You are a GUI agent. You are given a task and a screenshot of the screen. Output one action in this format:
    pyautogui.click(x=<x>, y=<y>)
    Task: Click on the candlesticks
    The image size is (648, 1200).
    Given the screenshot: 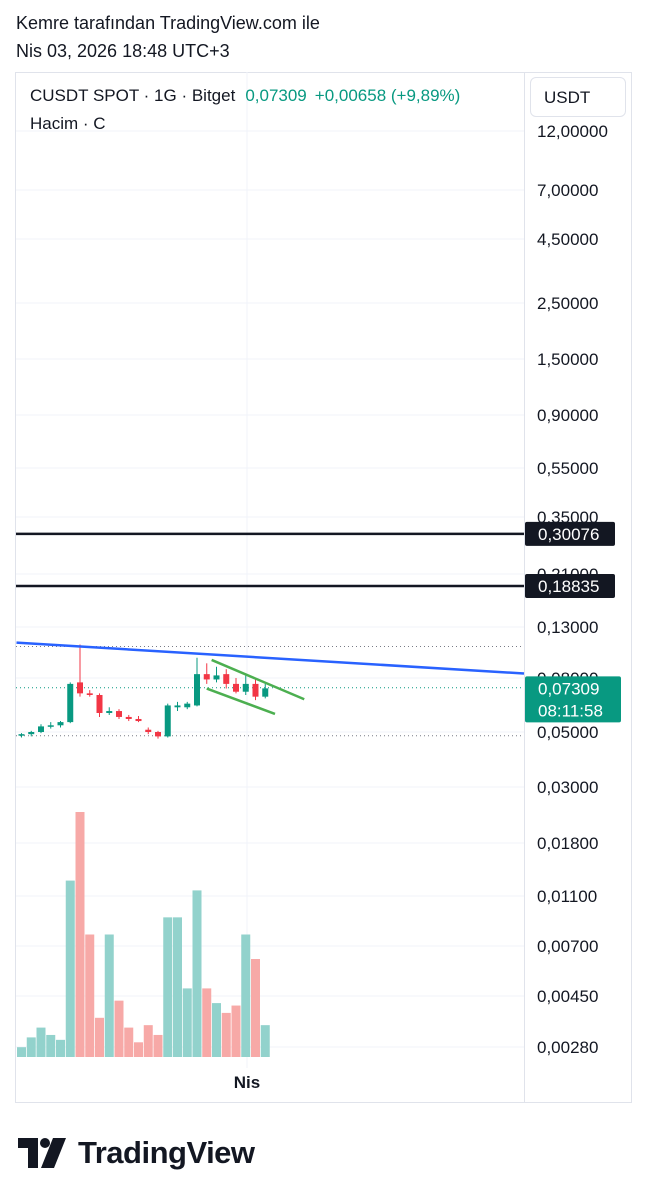 What is the action you would take?
    pyautogui.click(x=143, y=691)
    